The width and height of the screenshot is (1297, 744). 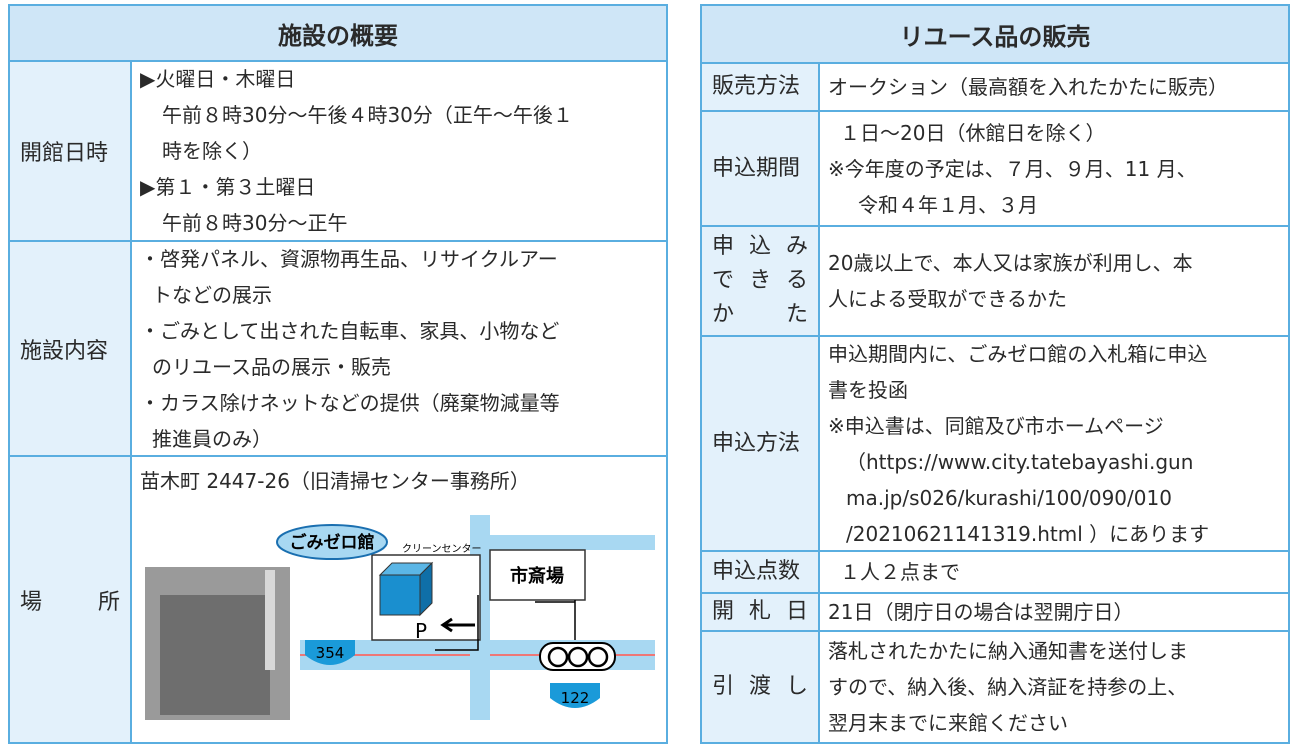 I want to click on photo-building, so click(x=215, y=655).